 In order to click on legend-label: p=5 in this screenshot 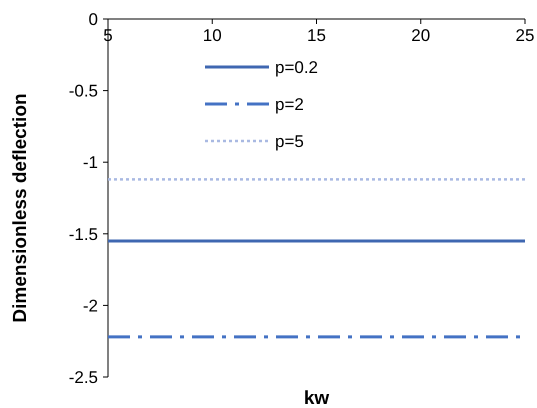, I will do `click(289, 141)`.